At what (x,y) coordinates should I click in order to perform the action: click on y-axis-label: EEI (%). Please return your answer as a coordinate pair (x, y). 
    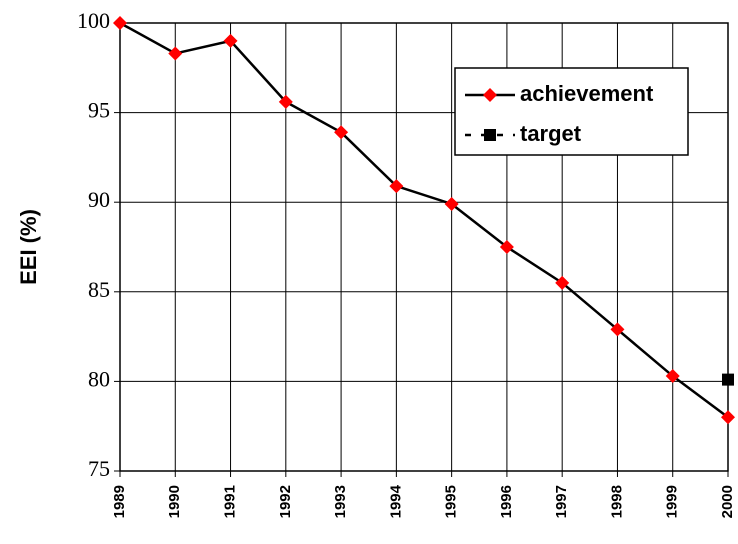
    Looking at the image, I should click on (28, 247).